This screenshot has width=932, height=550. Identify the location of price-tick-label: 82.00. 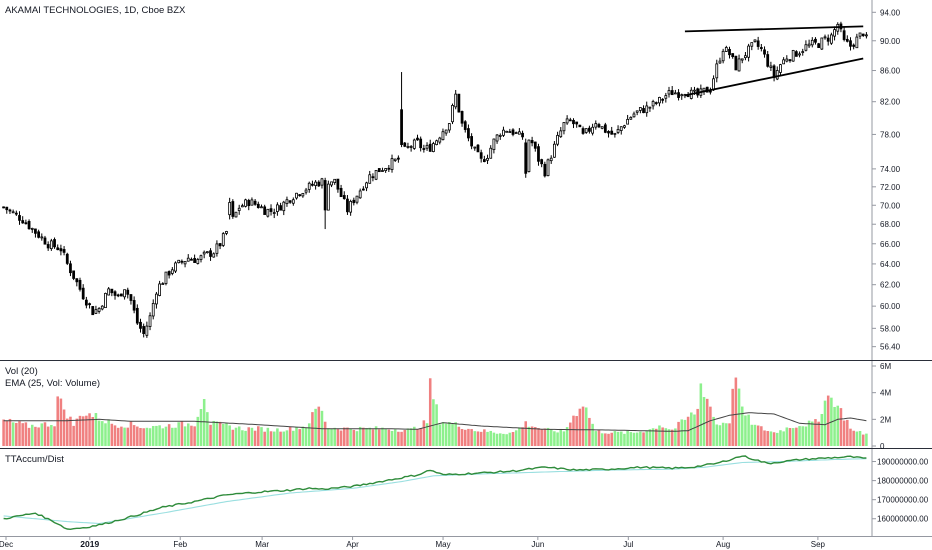
(890, 102).